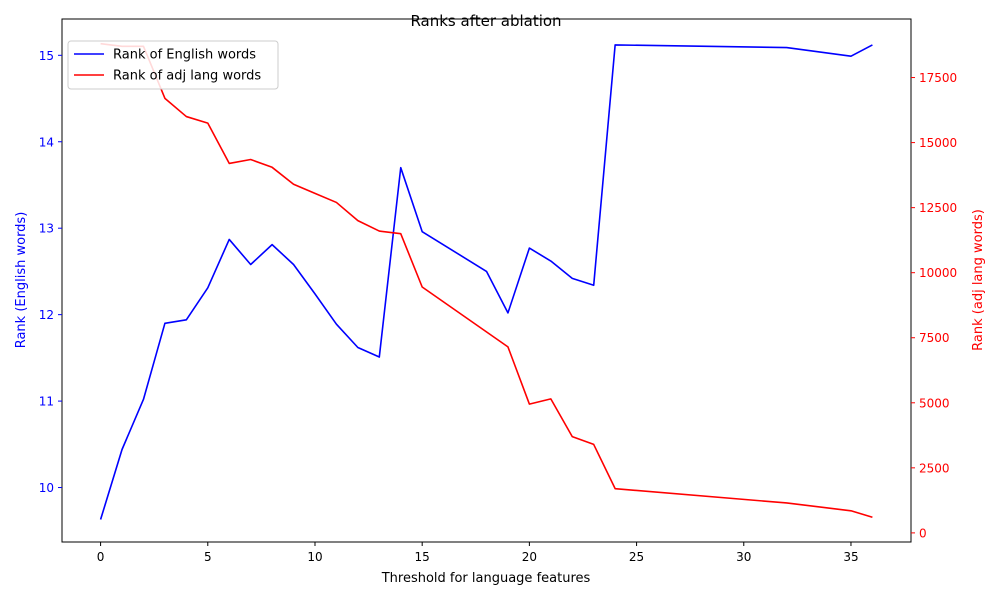  I want to click on y-left-tick-label: 11, so click(46, 402).